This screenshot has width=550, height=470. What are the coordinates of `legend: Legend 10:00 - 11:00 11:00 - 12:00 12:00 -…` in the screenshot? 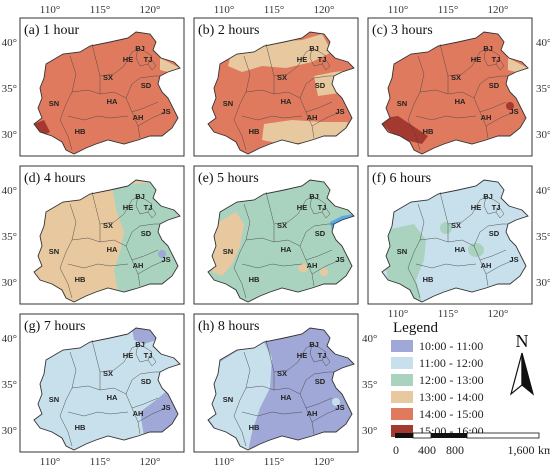 It's located at (437, 379).